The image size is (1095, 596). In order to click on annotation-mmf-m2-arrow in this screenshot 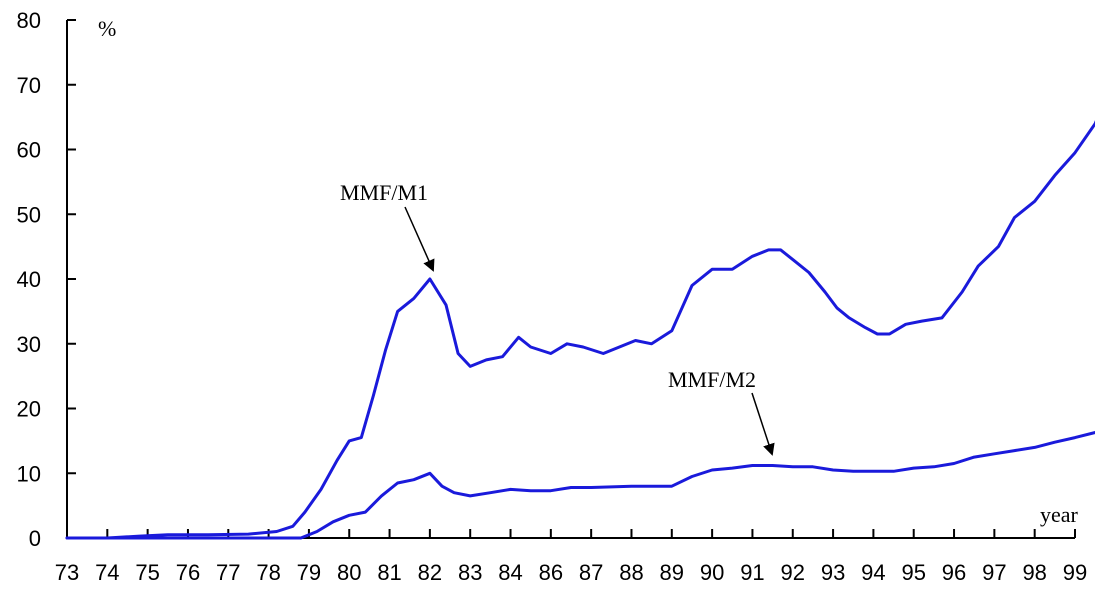, I will do `click(763, 424)`.